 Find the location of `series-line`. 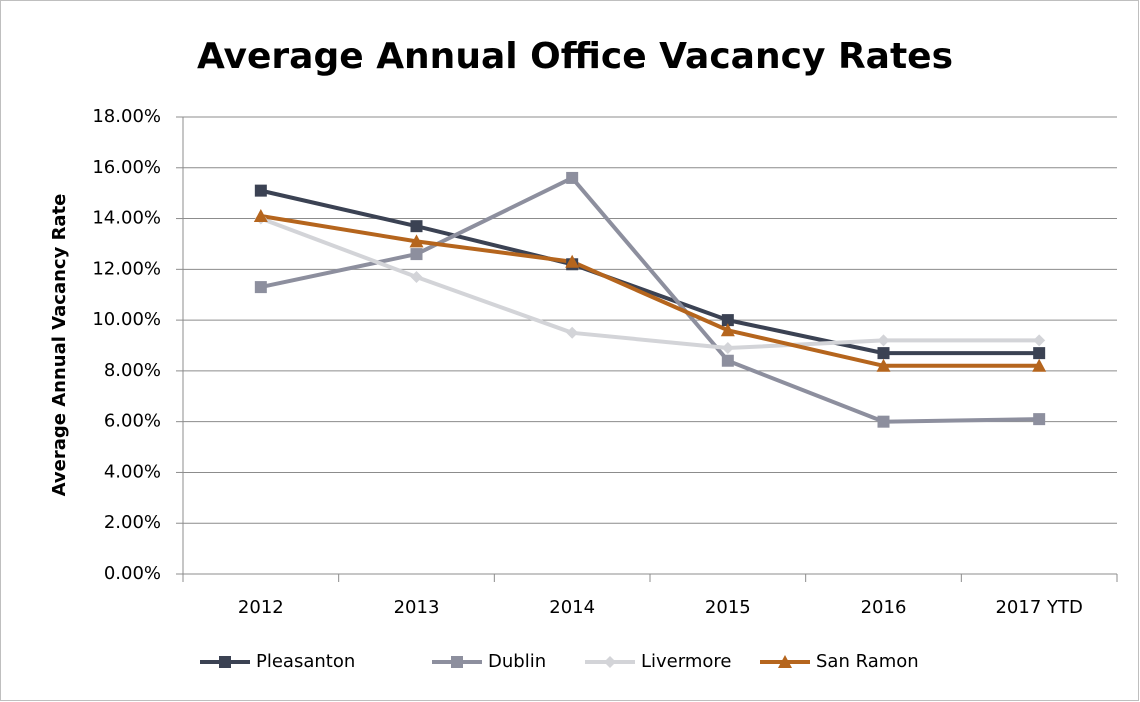

series-line is located at coordinates (650, 283).